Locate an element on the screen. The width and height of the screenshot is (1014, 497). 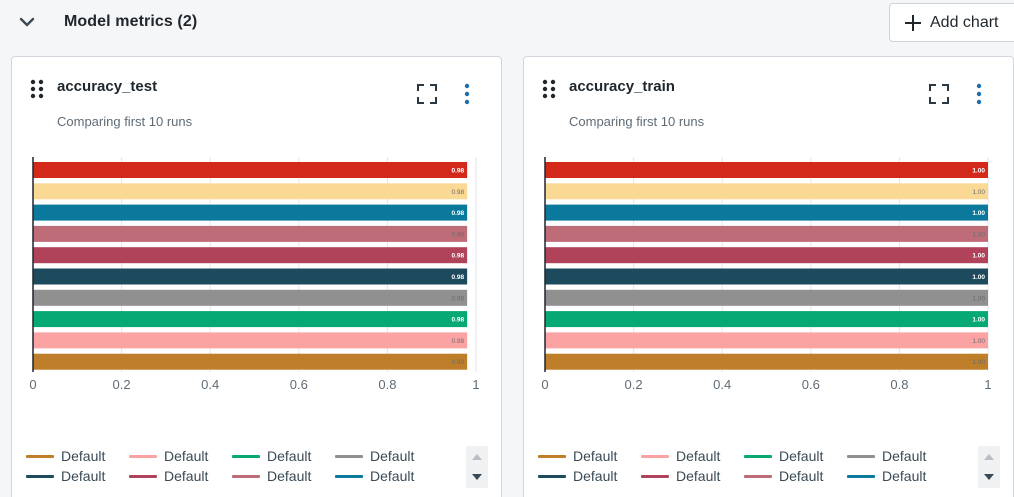
x-tick-label: 0 is located at coordinates (544, 384).